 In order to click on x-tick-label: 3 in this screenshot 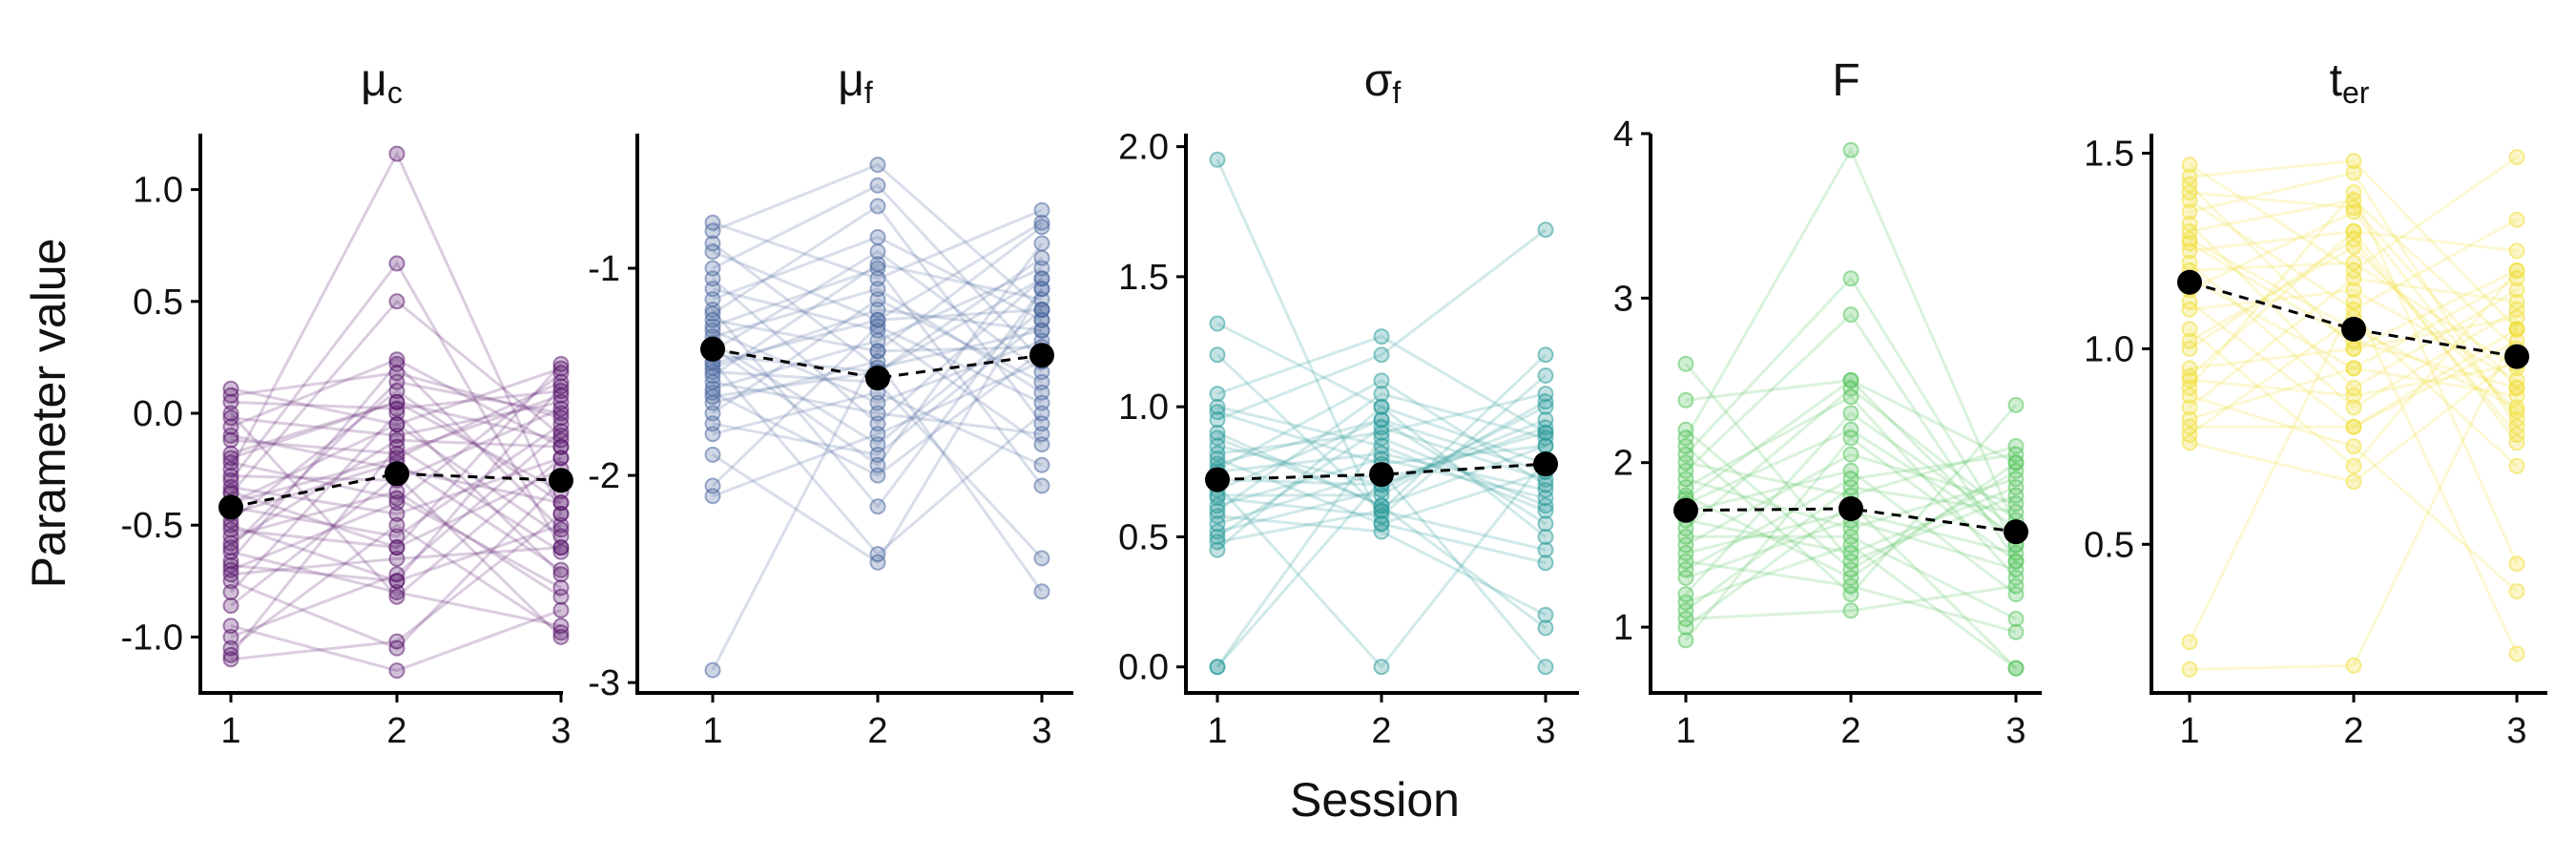, I will do `click(561, 731)`.